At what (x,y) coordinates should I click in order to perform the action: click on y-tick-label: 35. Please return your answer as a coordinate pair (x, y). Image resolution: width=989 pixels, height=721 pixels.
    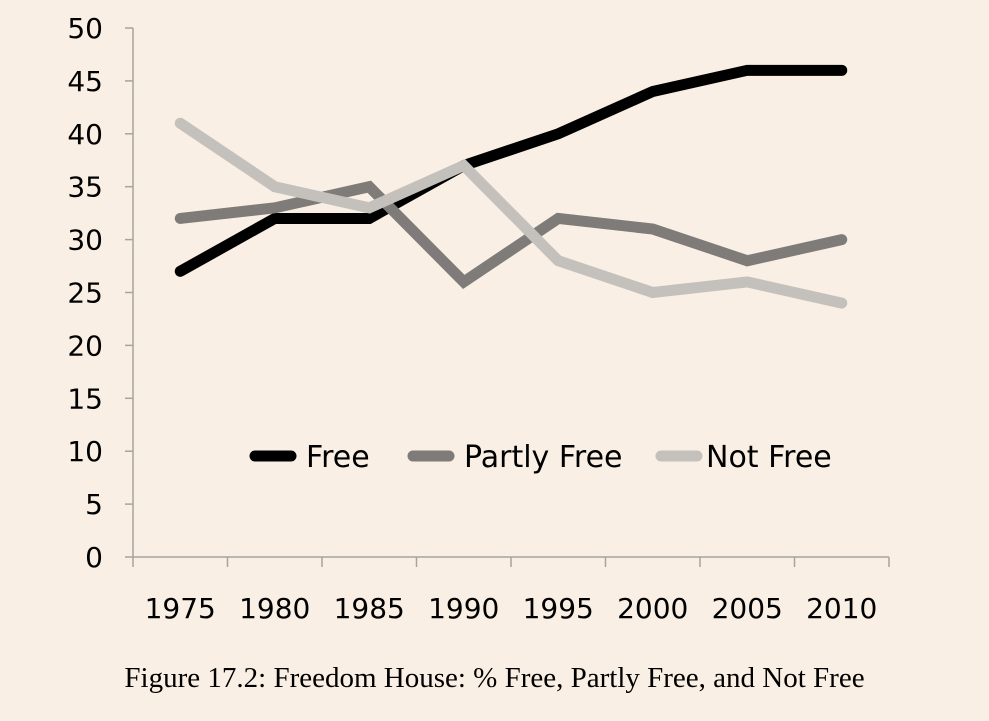
    Looking at the image, I should click on (85, 187).